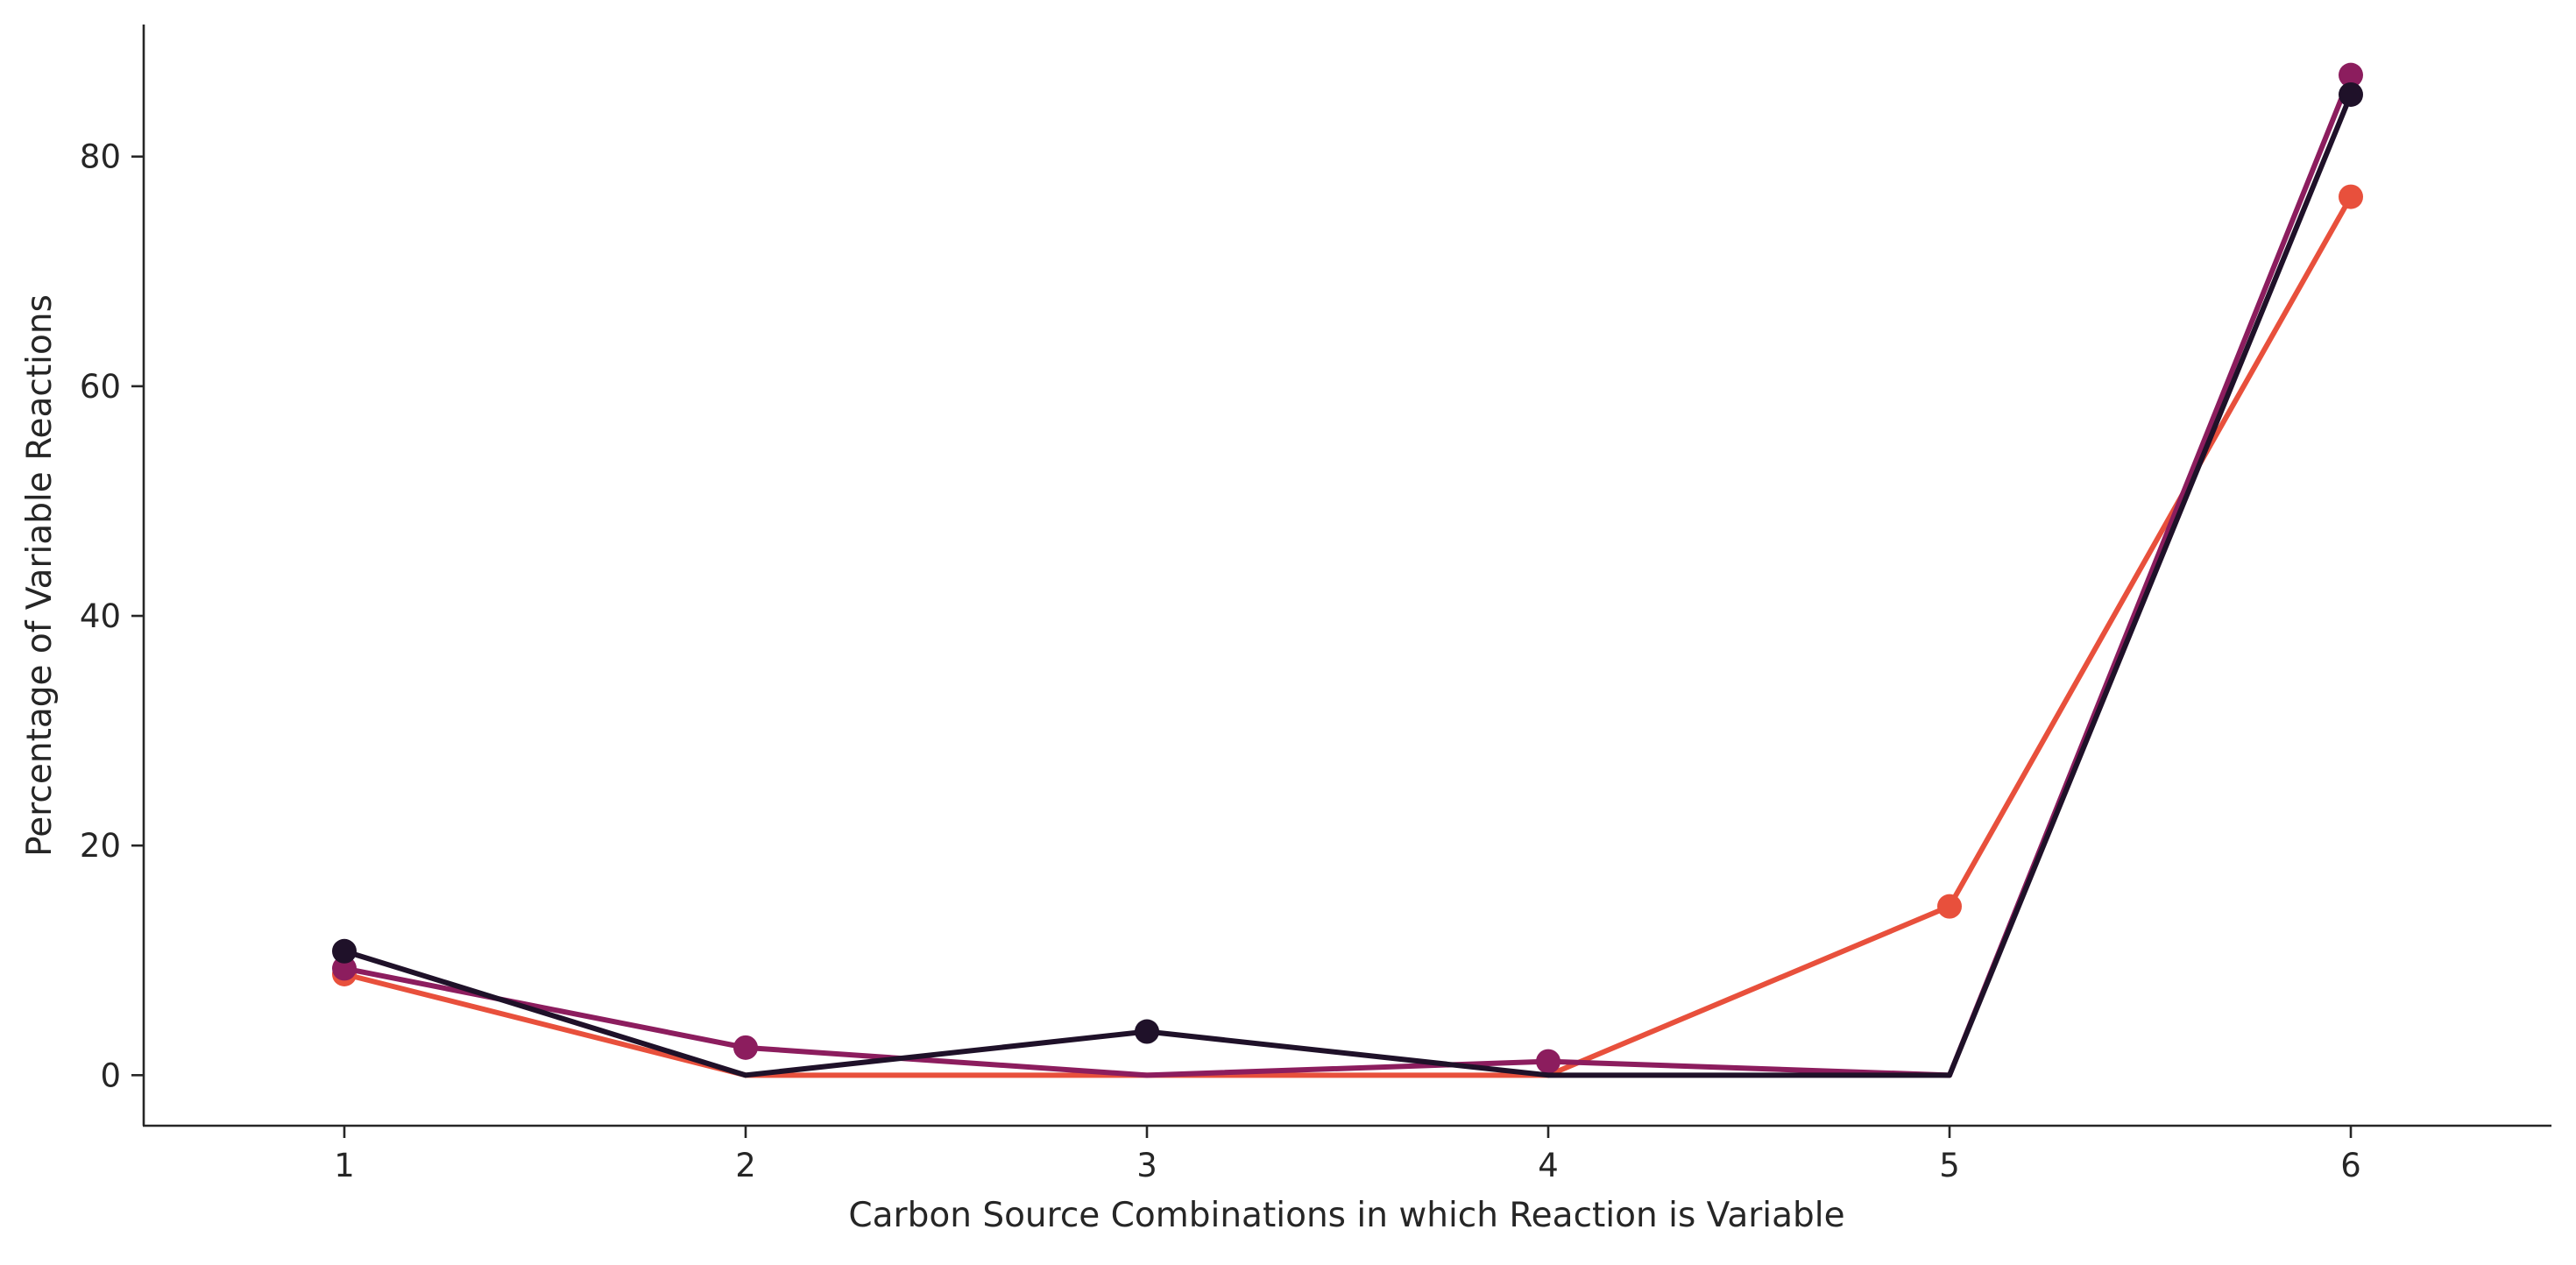  I want to click on y-tick-label: 60, so click(100, 387).